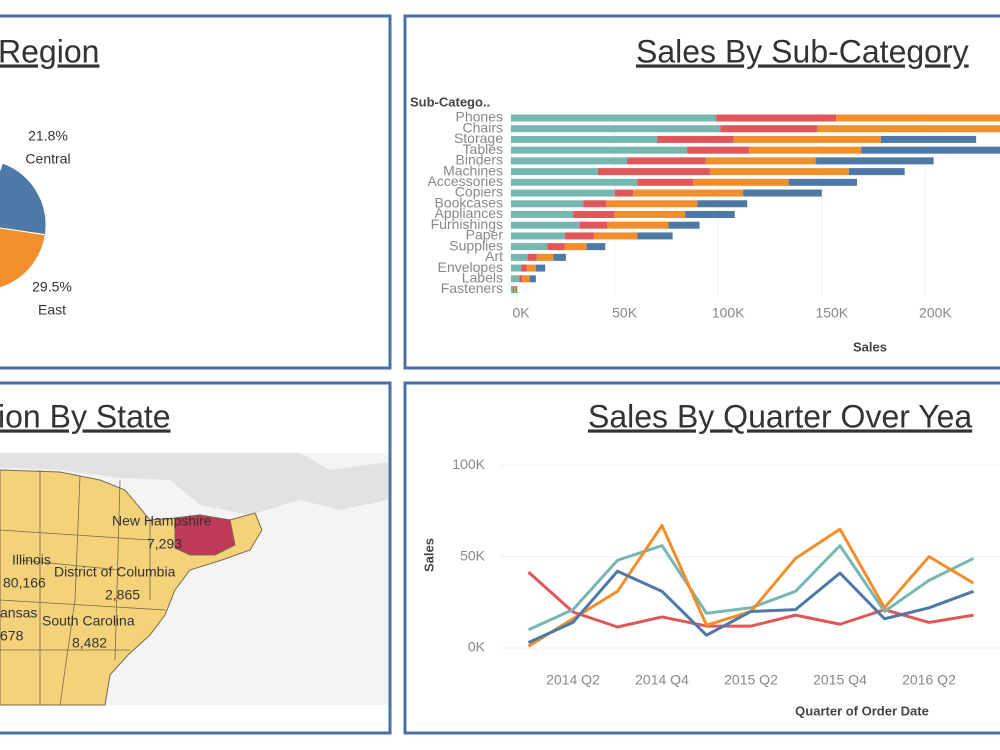  I want to click on slice-label: 21.8%, so click(48, 136).